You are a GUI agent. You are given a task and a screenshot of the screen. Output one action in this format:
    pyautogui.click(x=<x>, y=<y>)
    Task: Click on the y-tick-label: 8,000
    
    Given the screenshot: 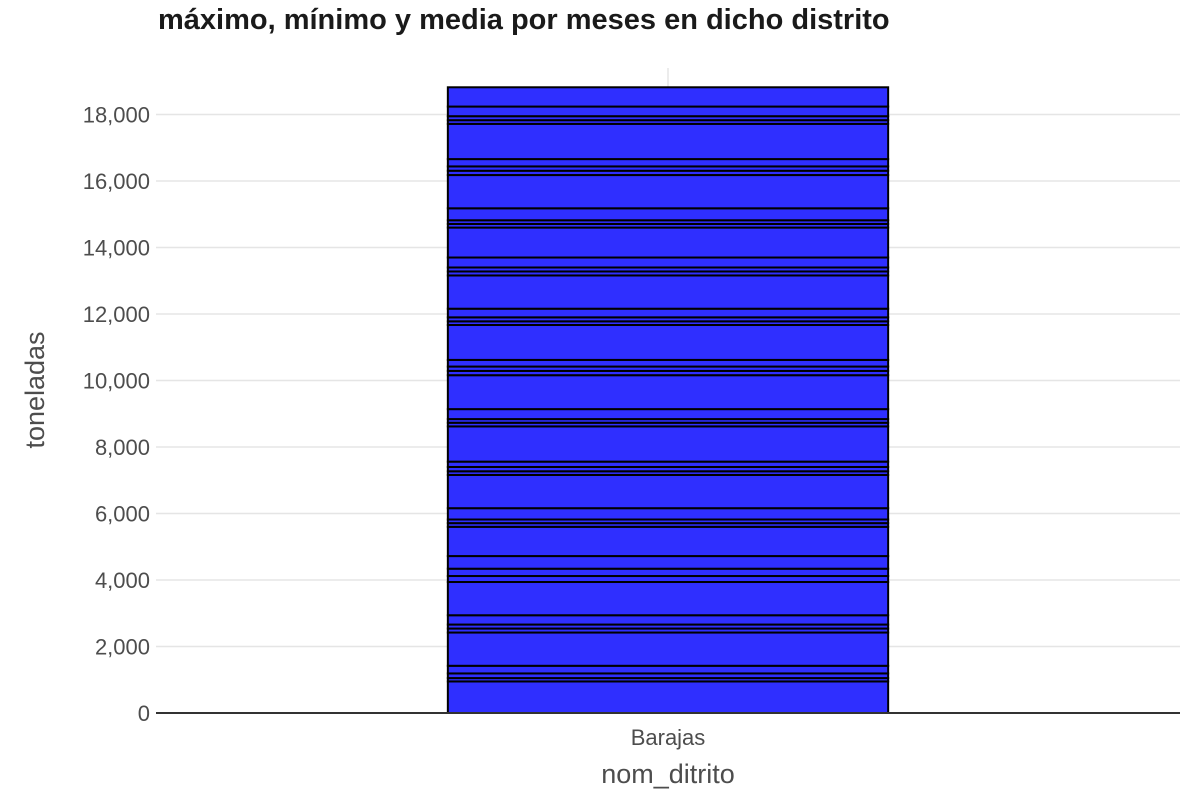 What is the action you would take?
    pyautogui.click(x=122, y=447)
    